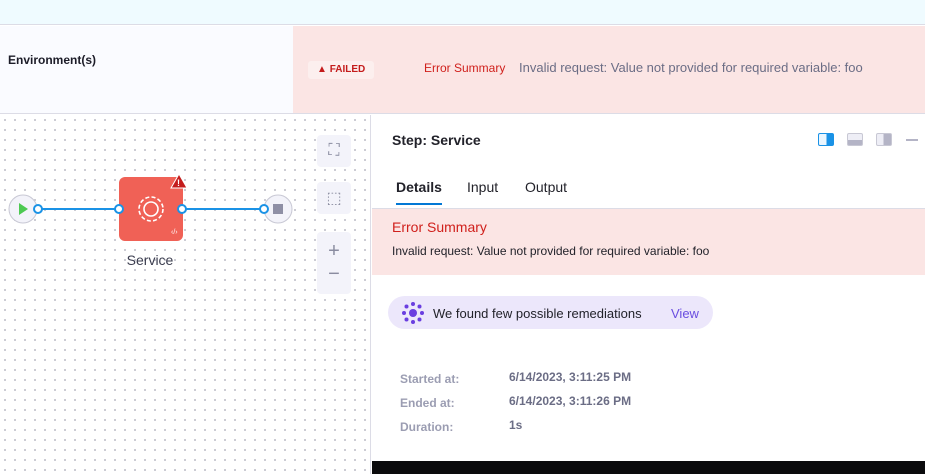 This screenshot has width=925, height=474. I want to click on status-badge: ▲ FAILED, so click(341, 70).